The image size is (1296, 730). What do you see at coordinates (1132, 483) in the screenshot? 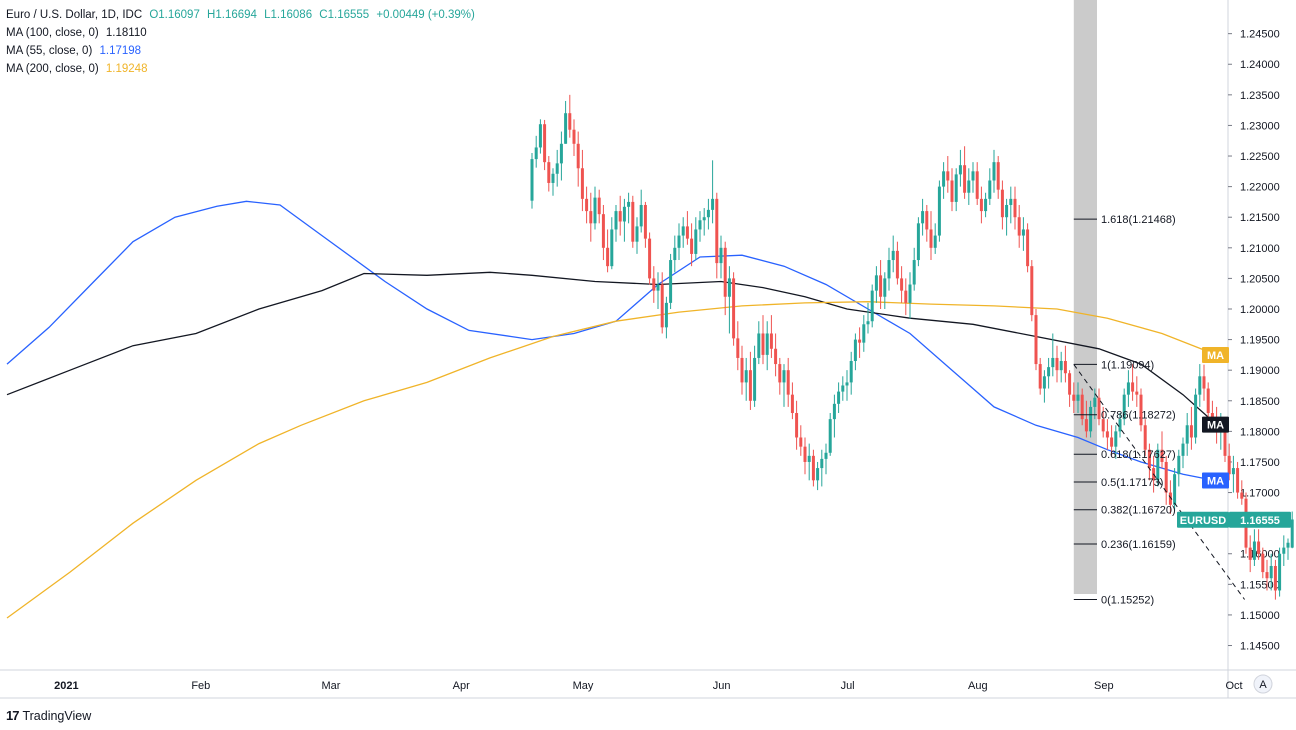
I see `fib-level-label: 0.5(1.17173)` at bounding box center [1132, 483].